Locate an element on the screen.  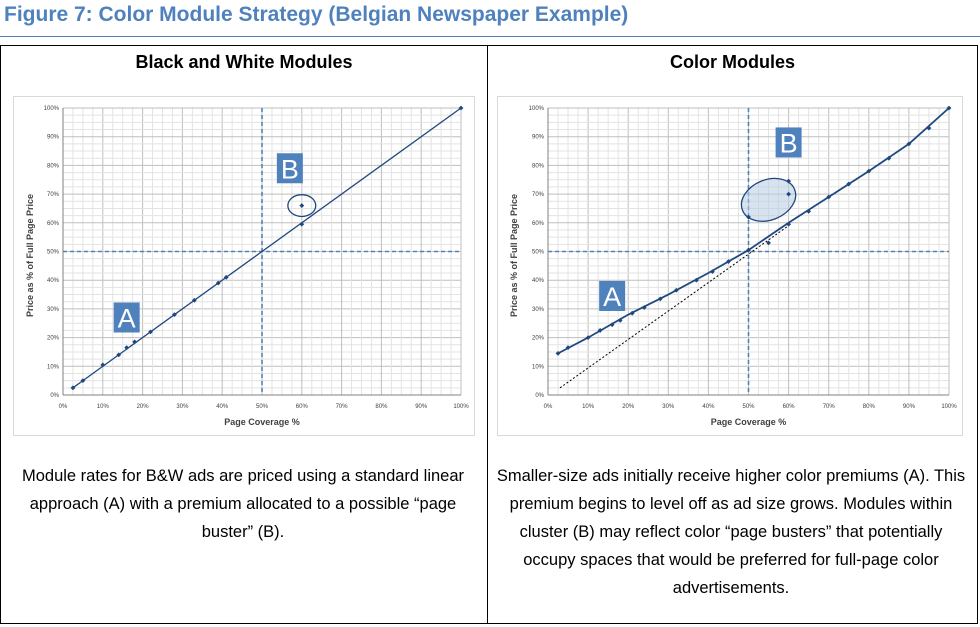
y-tick-label: 50% is located at coordinates (53, 253).